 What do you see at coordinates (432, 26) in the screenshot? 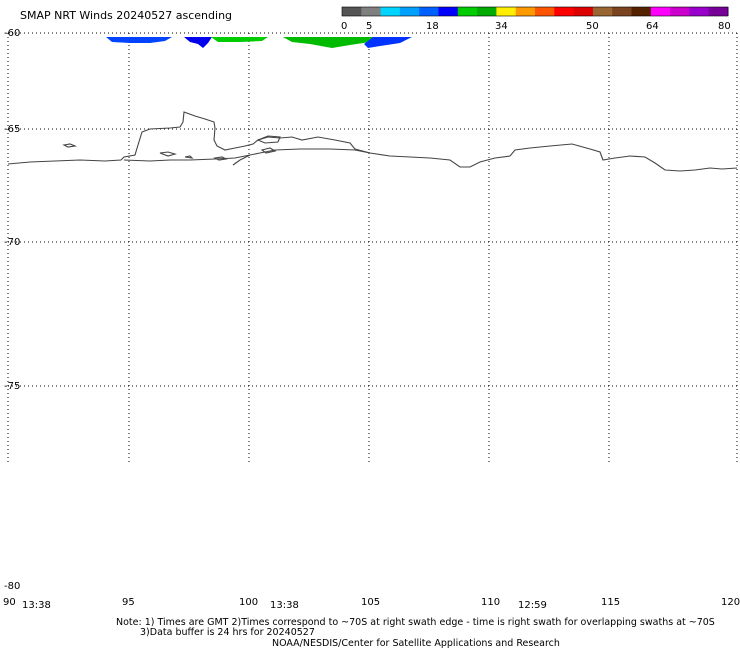
I see `colorbar-tick-label: 18` at bounding box center [432, 26].